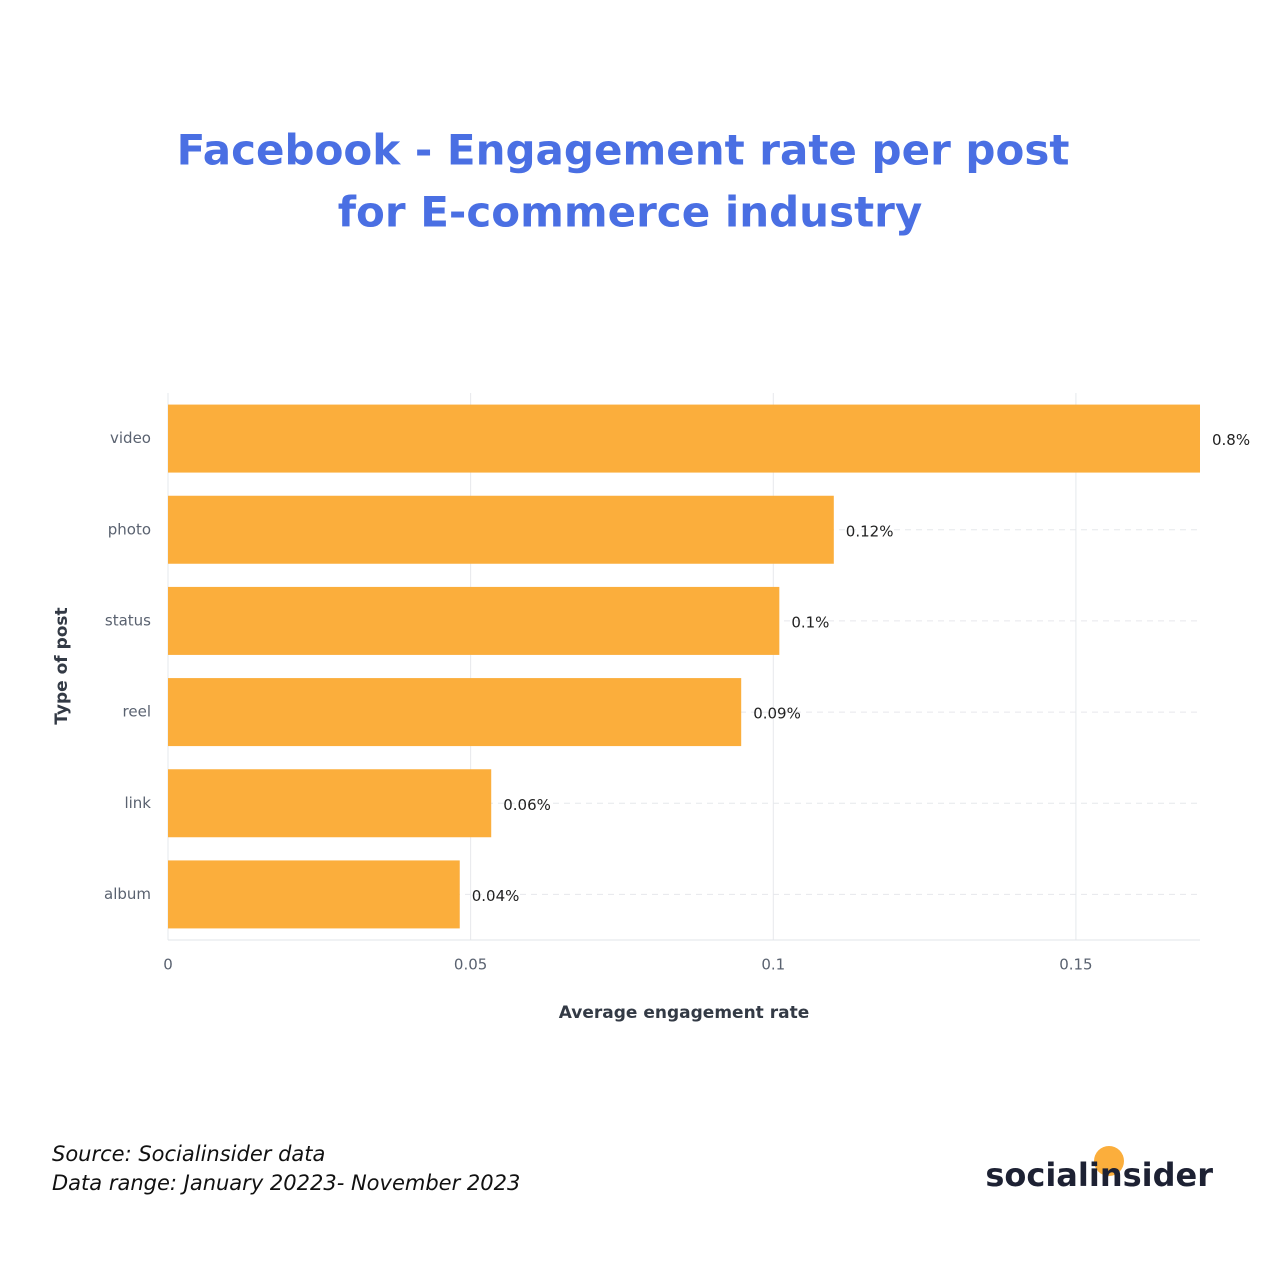 The height and width of the screenshot is (1270, 1270). Describe the element at coordinates (128, 620) in the screenshot. I see `y-tick-label: status` at that location.